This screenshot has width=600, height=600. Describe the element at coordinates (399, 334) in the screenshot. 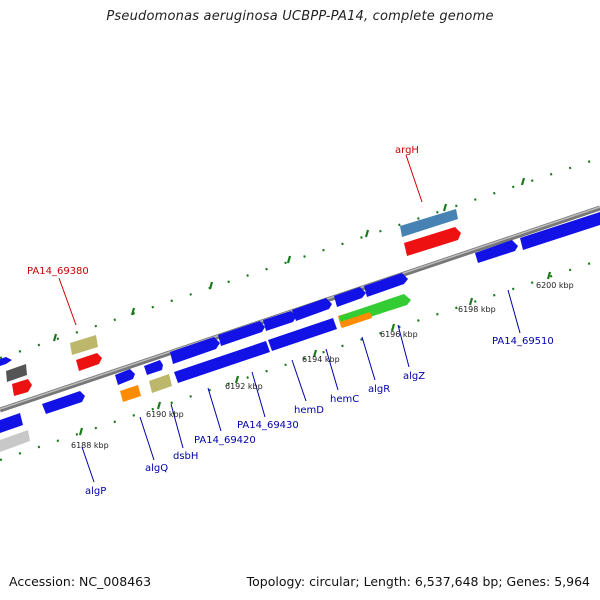

I see `scale-tick-6196: 6196 kbp` at that location.